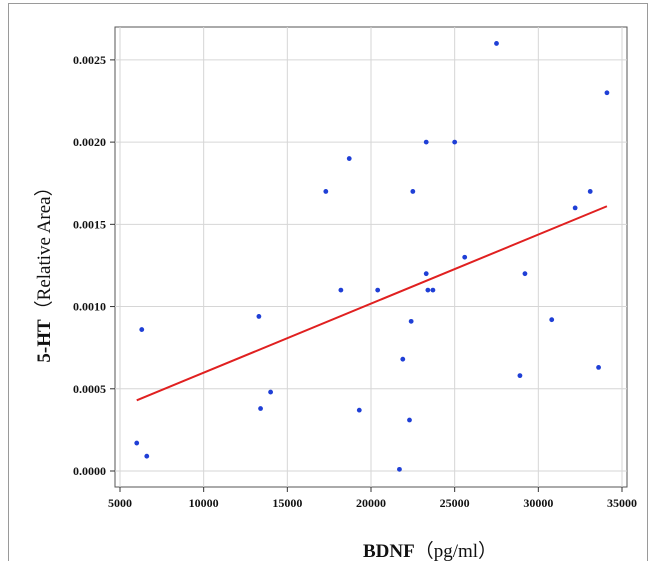 Image resolution: width=655 pixels, height=563 pixels. I want to click on x-axis-ticks: 5000 10000 15000 20000 25000 30000 35000, so click(372, 498).